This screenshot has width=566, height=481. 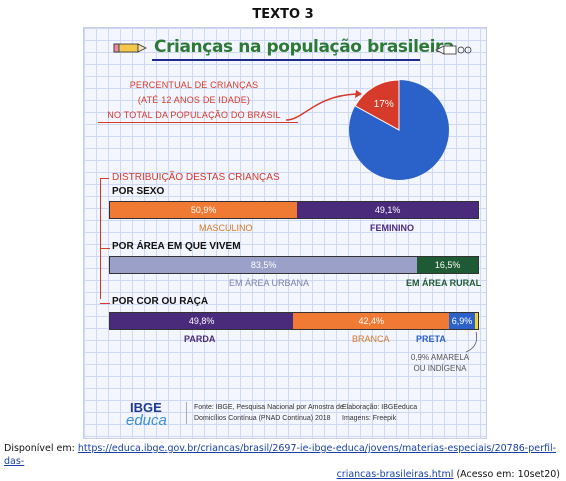 I want to click on distribution-bracket, so click(x=104, y=238).